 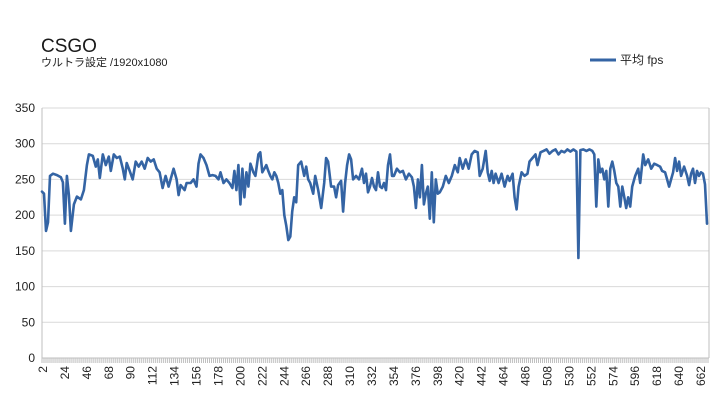 What do you see at coordinates (372, 376) in the screenshot?
I see `x-tick-label: 332` at bounding box center [372, 376].